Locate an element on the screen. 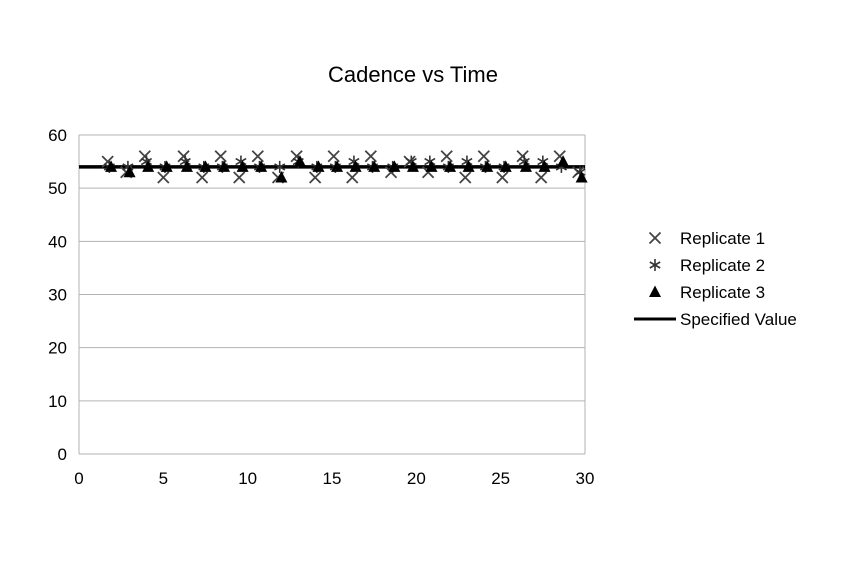 The image size is (866, 577). legend-label: Replicate 2 is located at coordinates (722, 265).